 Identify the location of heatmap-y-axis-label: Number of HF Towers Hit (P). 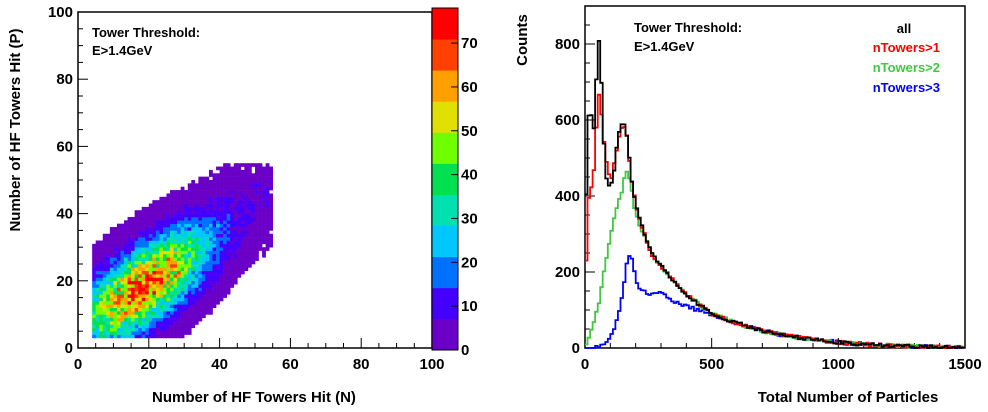
(15, 129).